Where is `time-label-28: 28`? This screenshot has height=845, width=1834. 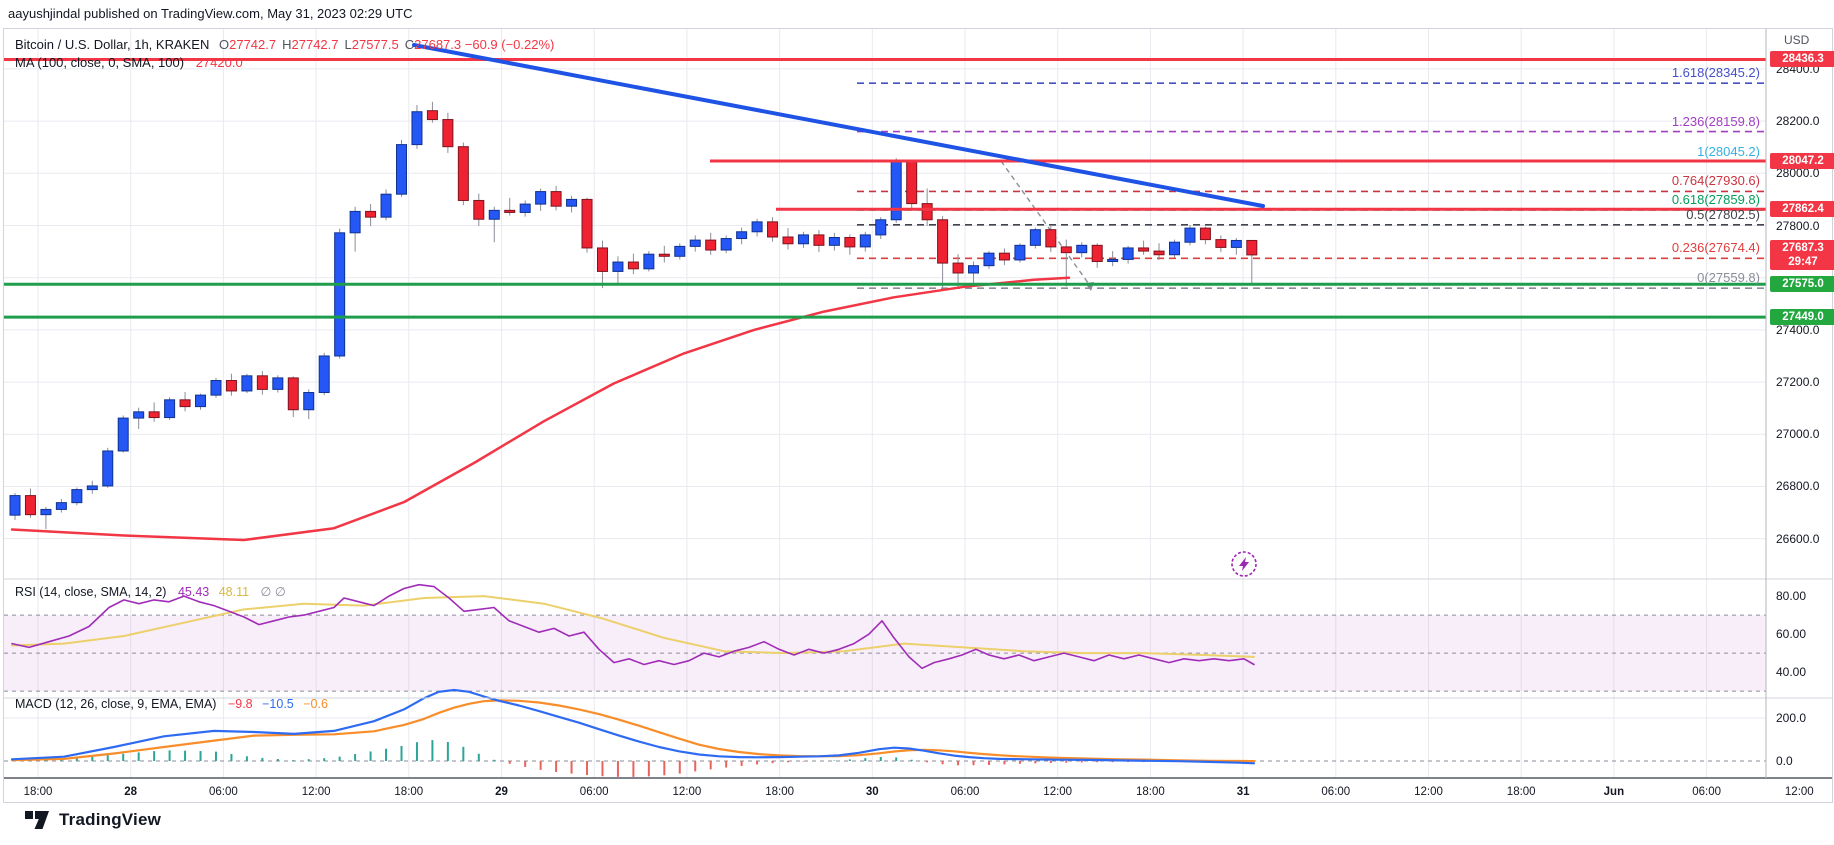
time-label-28: 28 is located at coordinates (131, 792).